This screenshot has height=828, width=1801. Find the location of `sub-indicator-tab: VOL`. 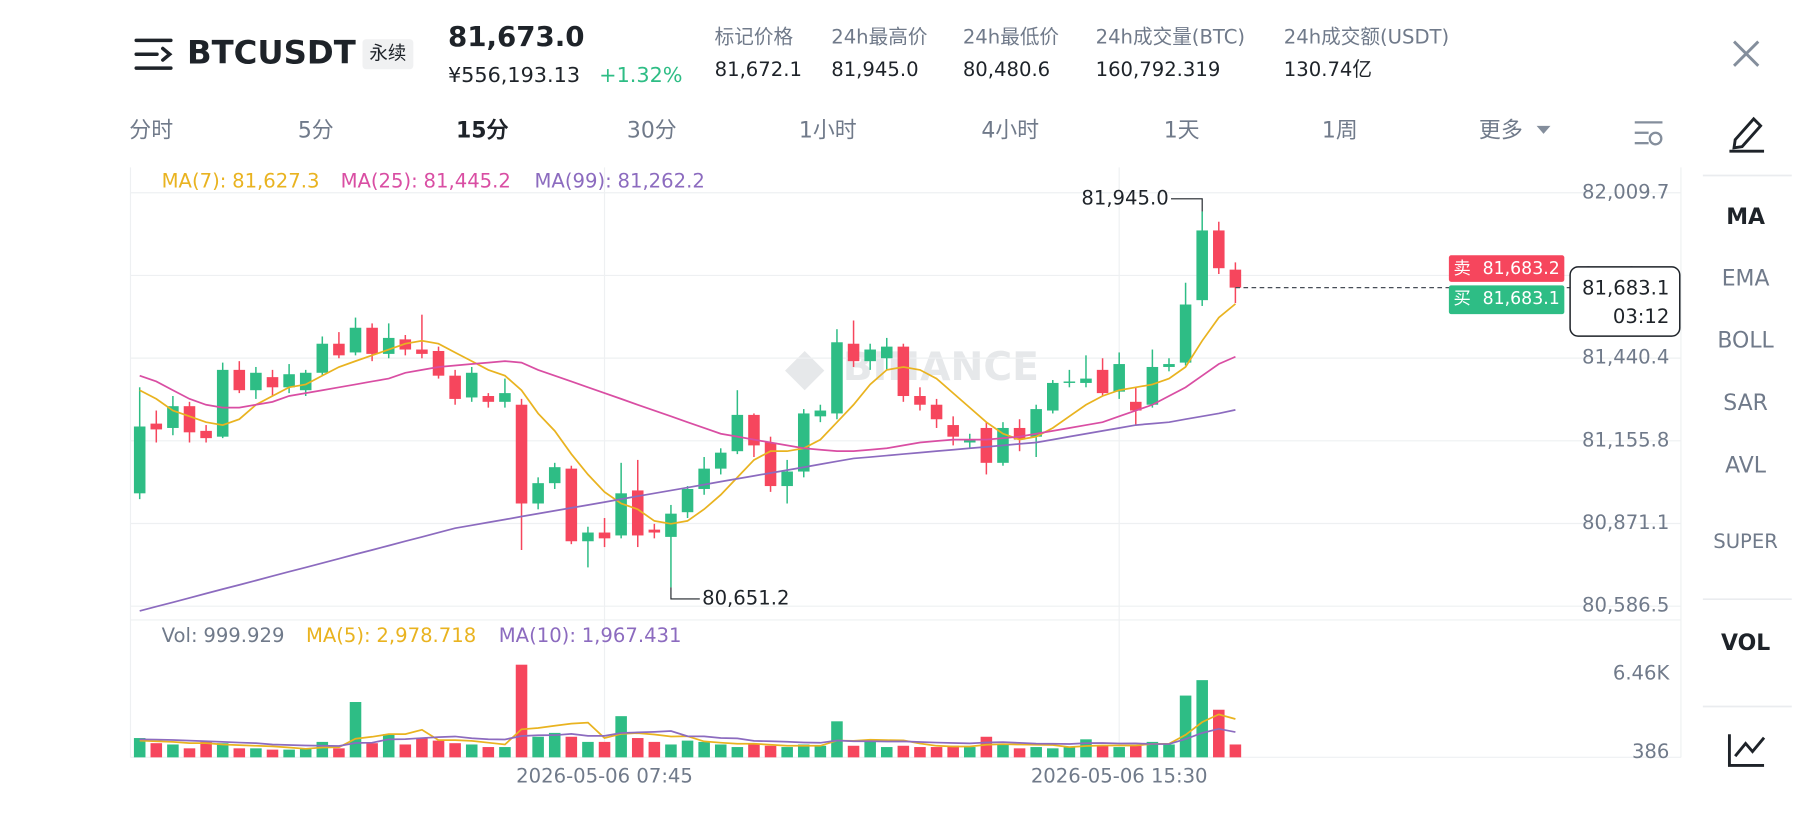

sub-indicator-tab: VOL is located at coordinates (1745, 643).